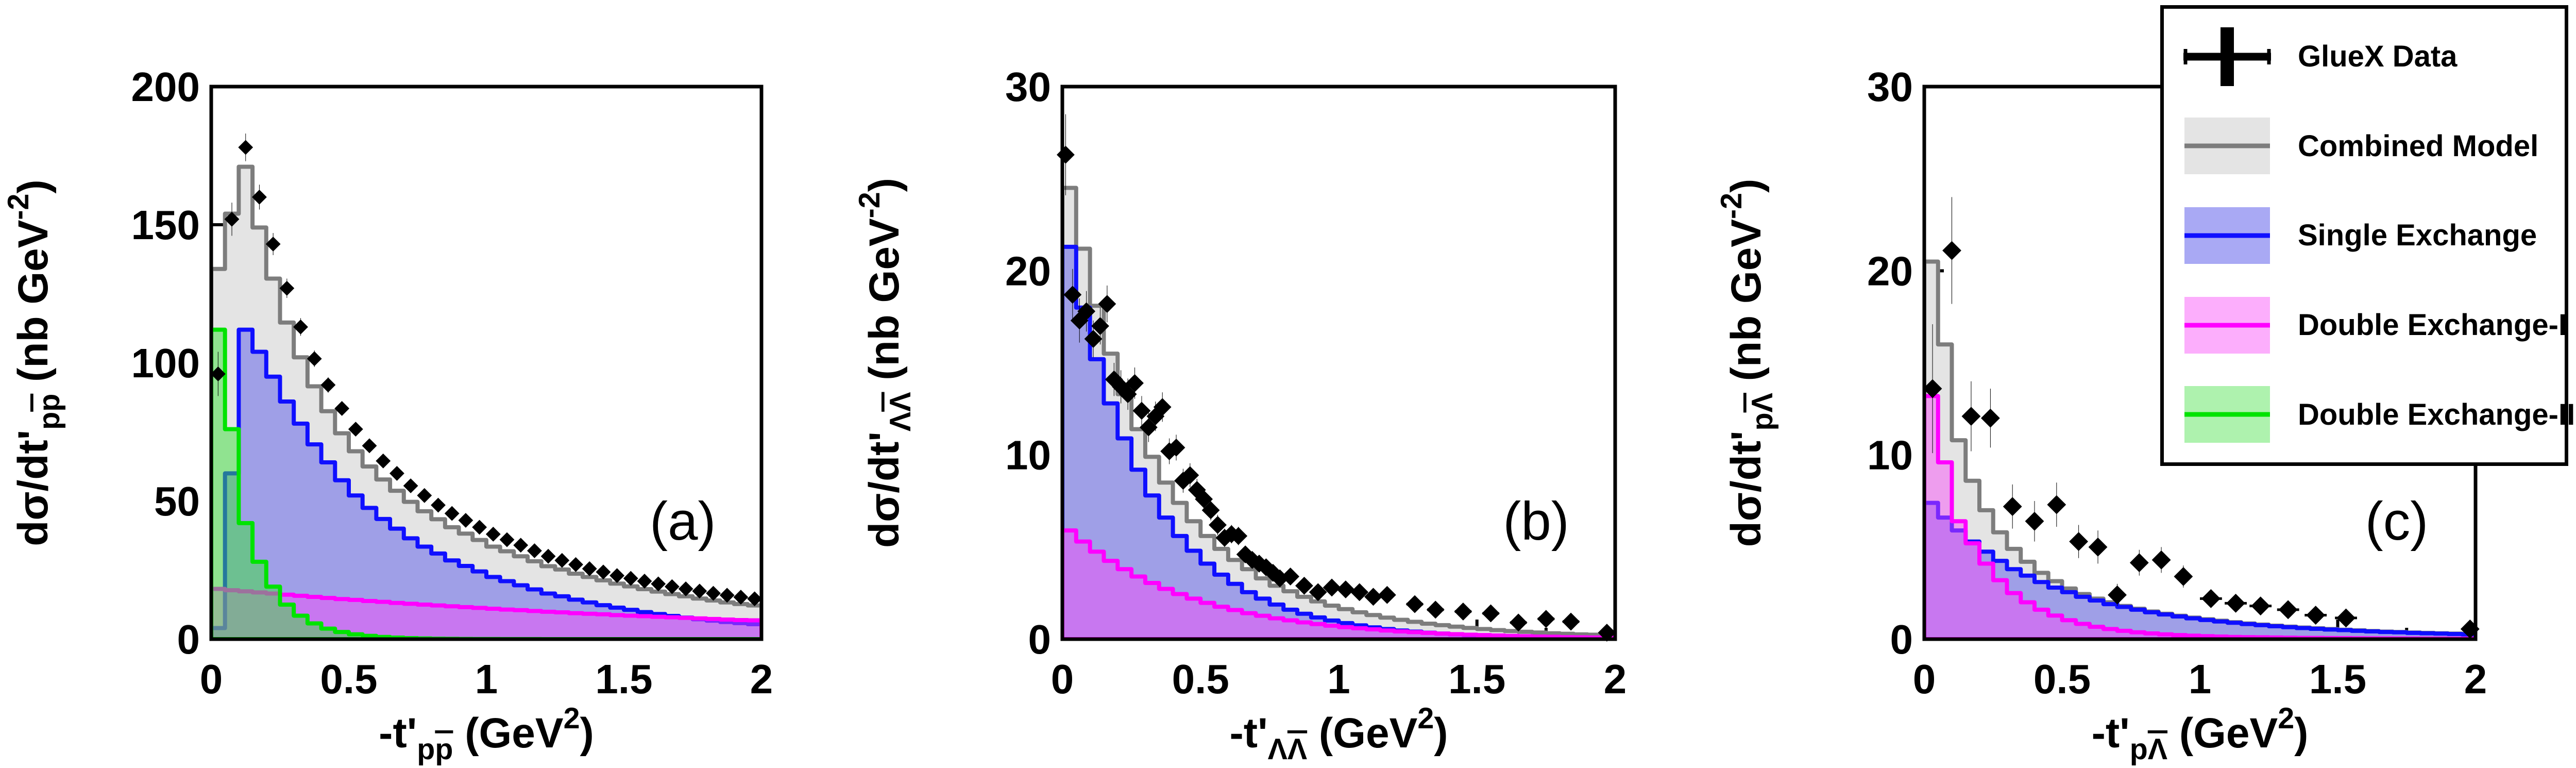 This screenshot has width=2576, height=768. What do you see at coordinates (2200, 570) in the screenshot?
I see `series-single-exchange-c` at bounding box center [2200, 570].